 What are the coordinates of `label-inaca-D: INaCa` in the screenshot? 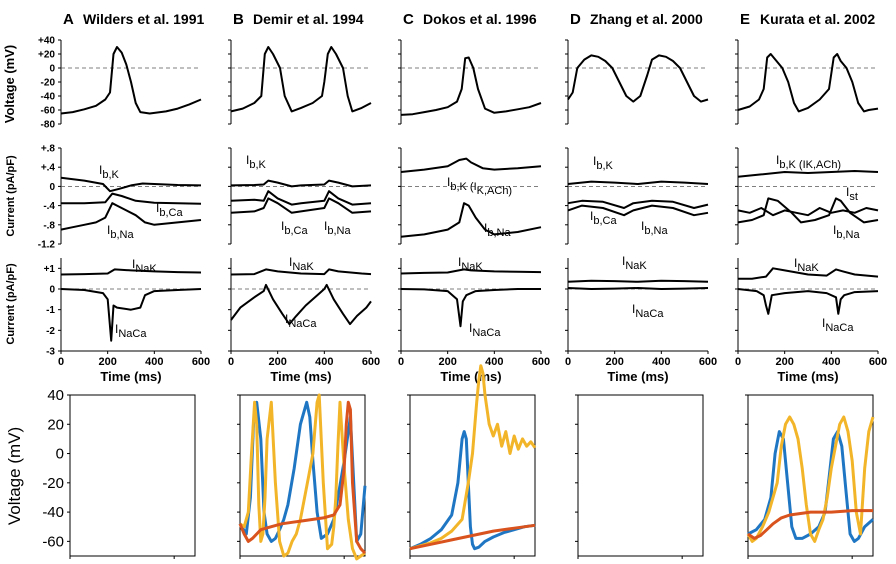 It's located at (648, 311).